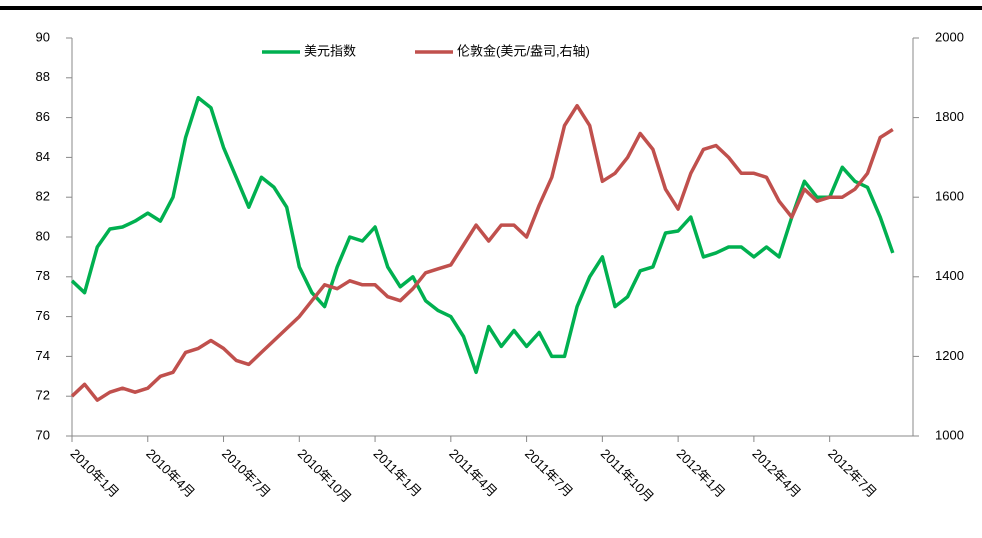 The image size is (982, 538). Describe the element at coordinates (949, 355) in the screenshot. I see `y2-tick-label: 1200` at that location.